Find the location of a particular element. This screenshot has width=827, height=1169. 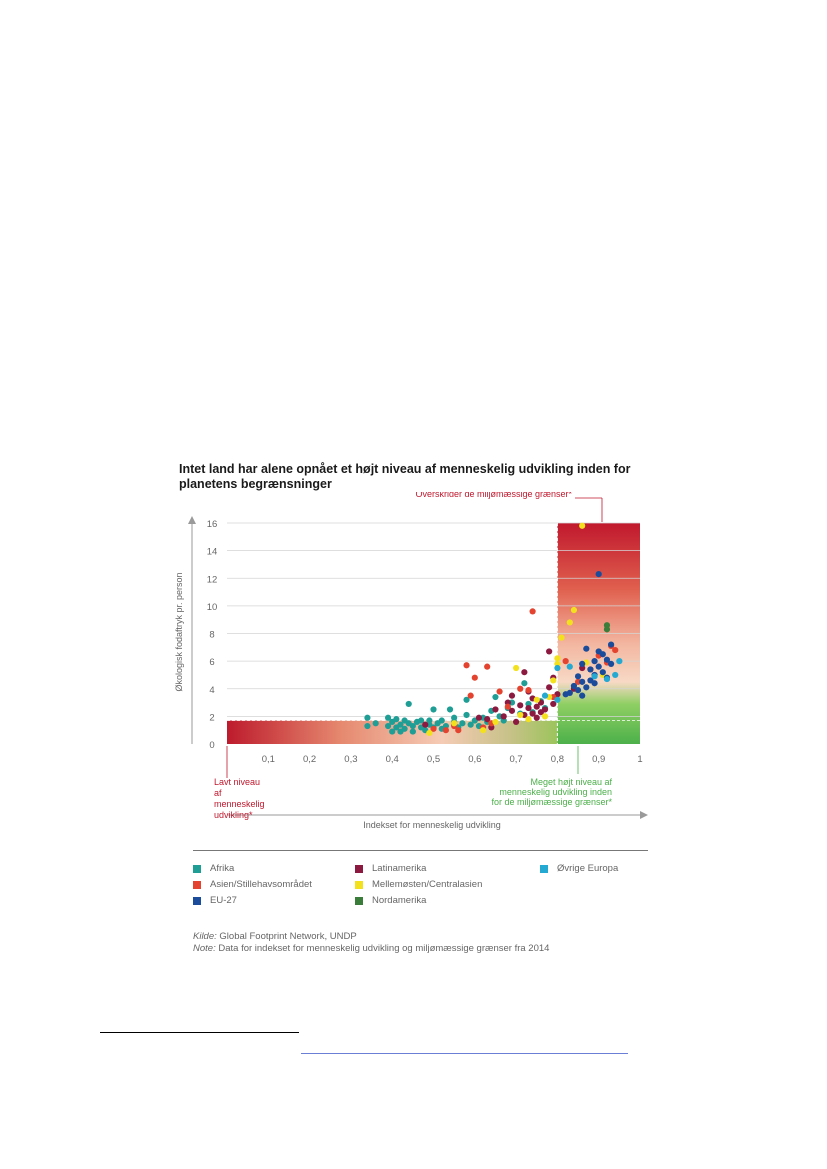

y-tick-label: 10 is located at coordinates (212, 607).